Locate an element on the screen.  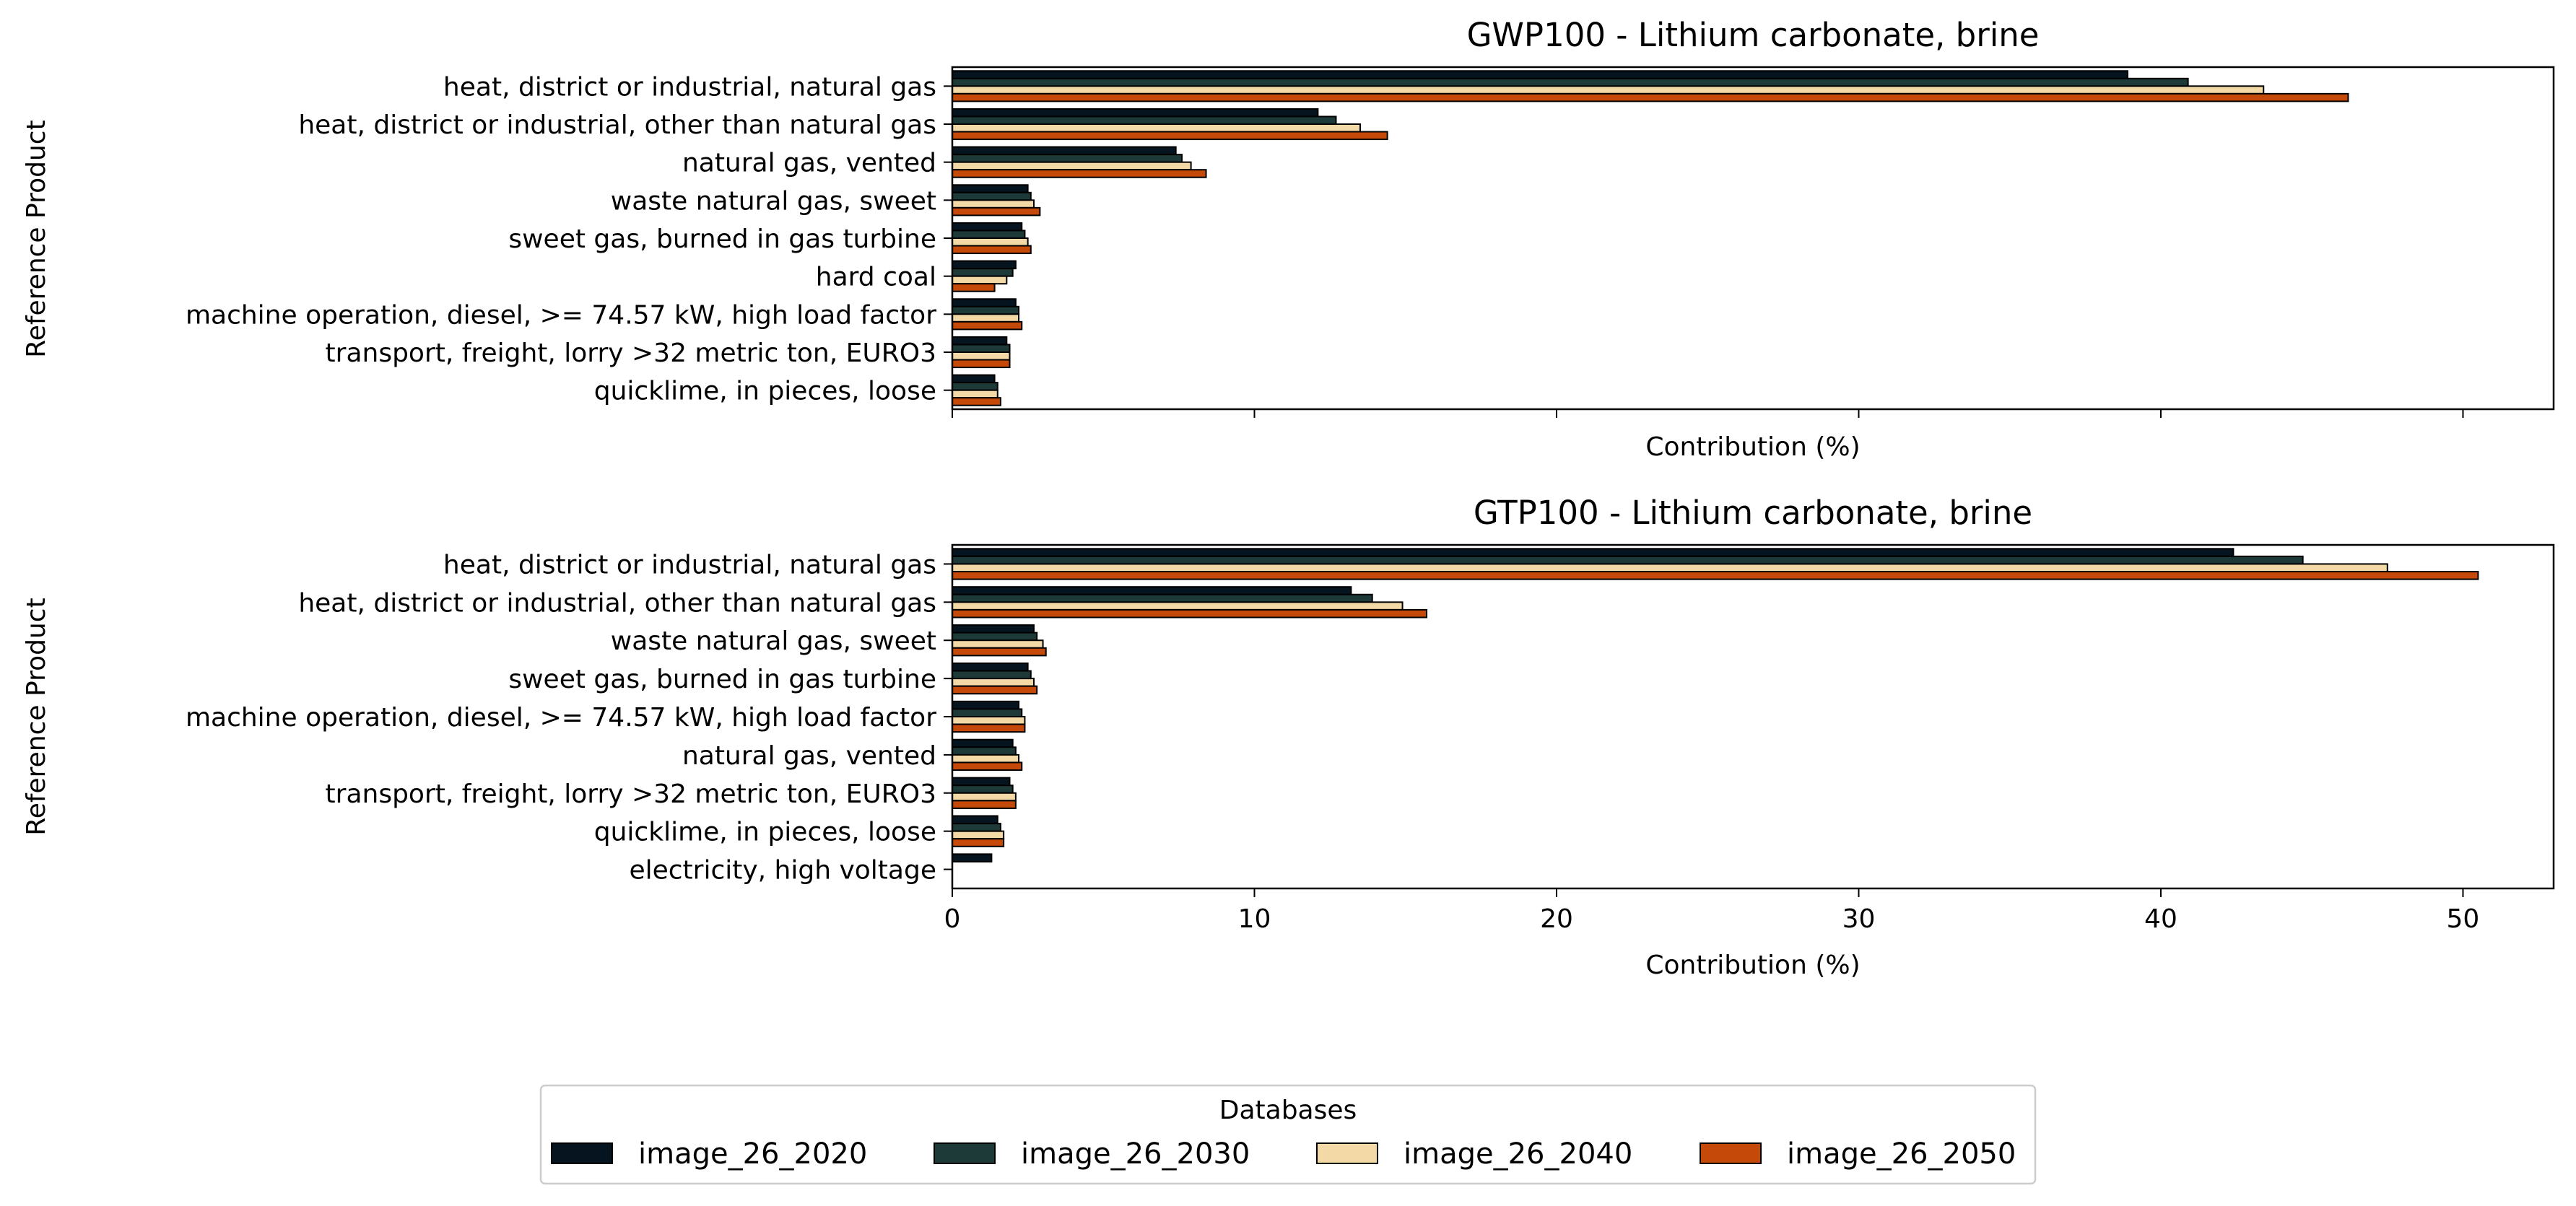
gtp100-category-label: waste natural gas, sweet is located at coordinates (773, 641).